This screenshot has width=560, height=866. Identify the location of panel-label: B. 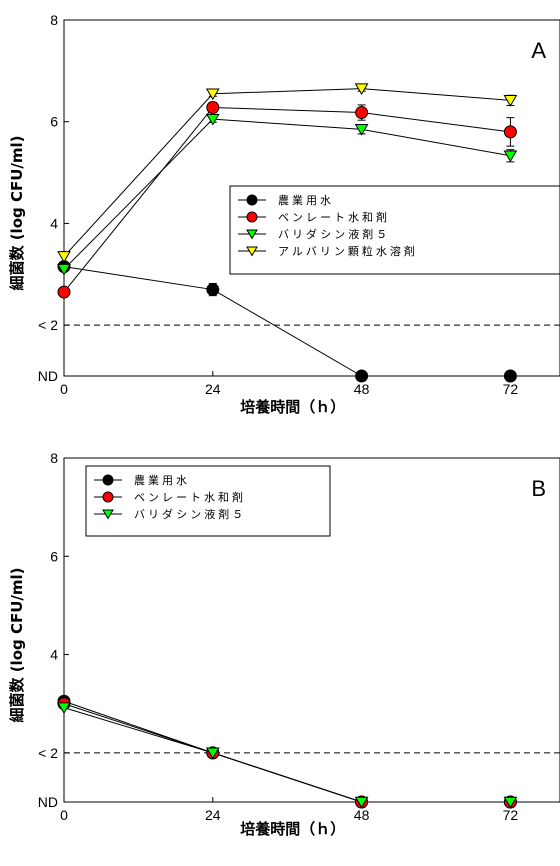
(538, 488).